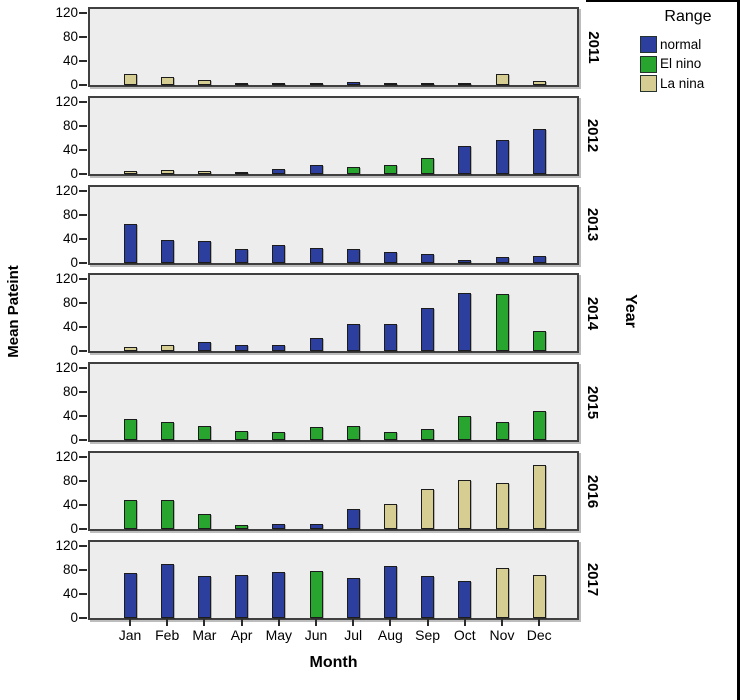  I want to click on legend-item-label: El nino, so click(681, 63).